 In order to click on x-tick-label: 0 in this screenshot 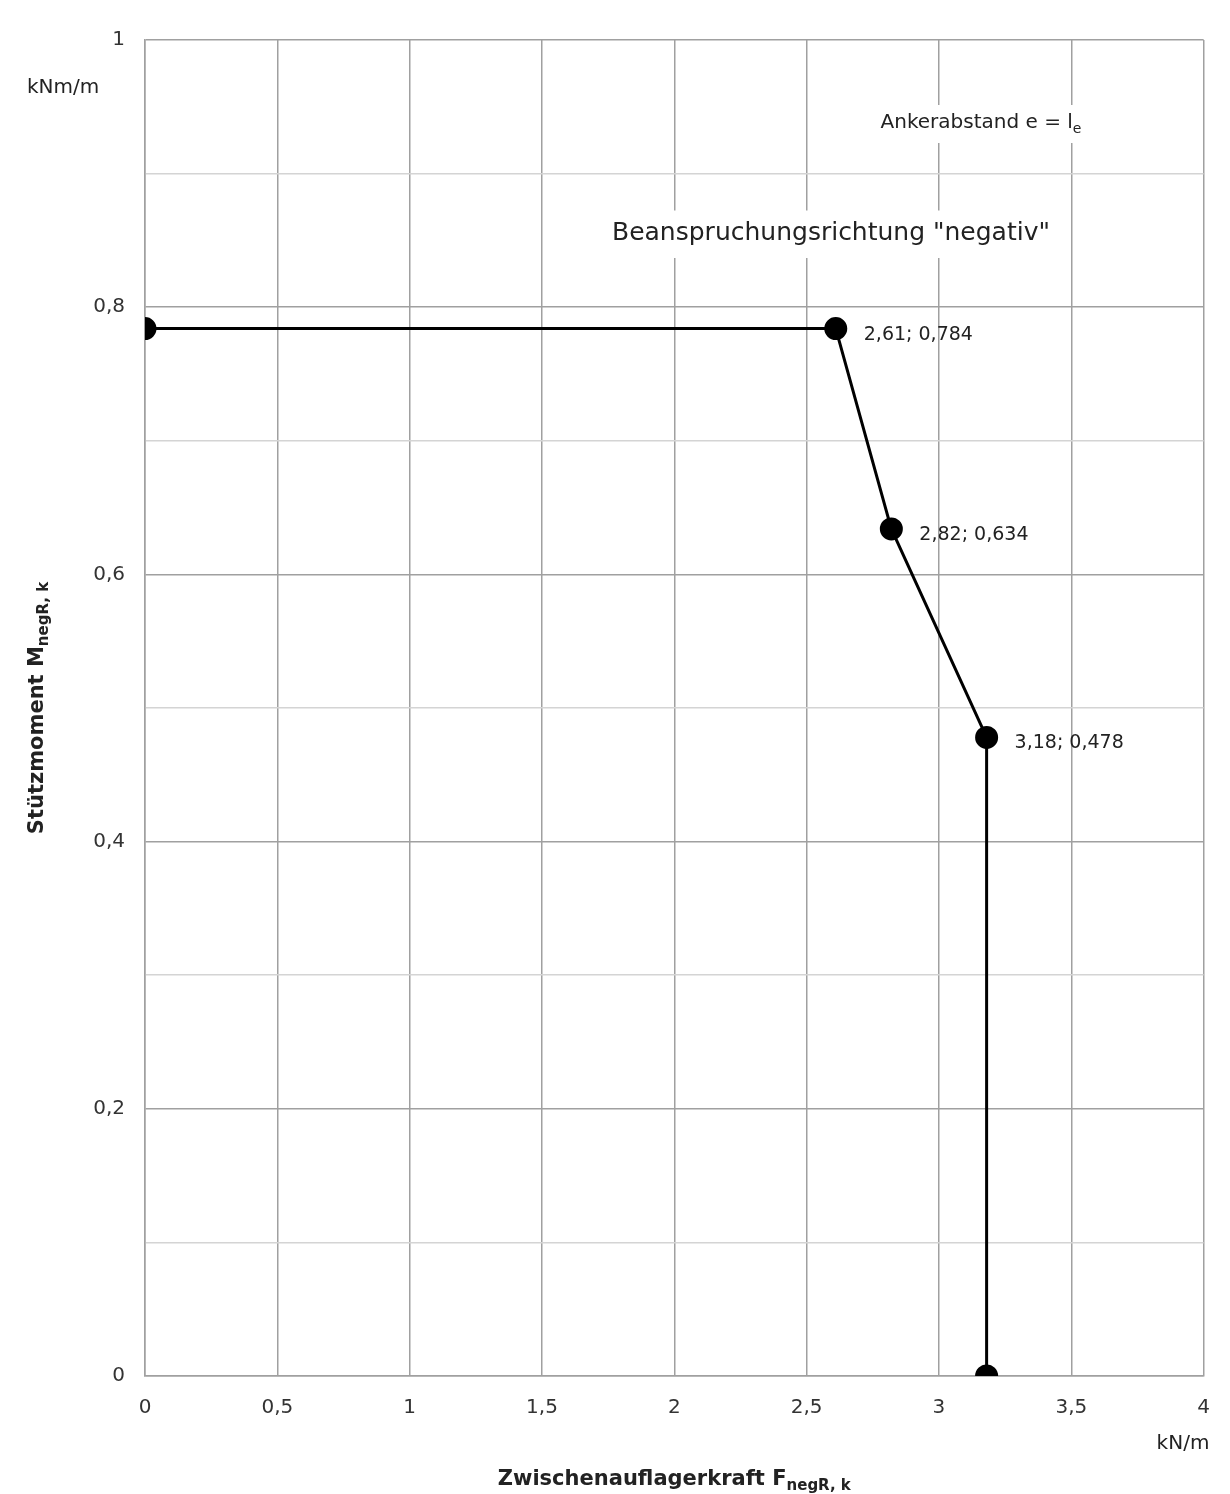, I will do `click(145, 1406)`.